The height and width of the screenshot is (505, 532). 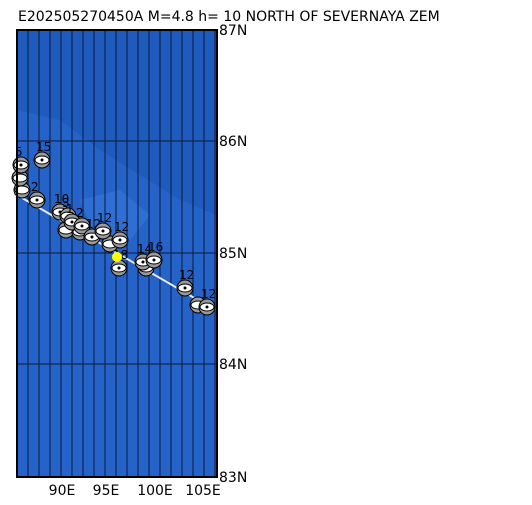 What do you see at coordinates (117, 257) in the screenshot?
I see `epicenter` at bounding box center [117, 257].